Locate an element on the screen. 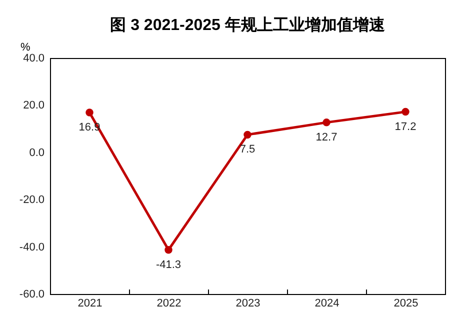 Image resolution: width=472 pixels, height=333 pixels. data-label: -41.3 is located at coordinates (169, 264).